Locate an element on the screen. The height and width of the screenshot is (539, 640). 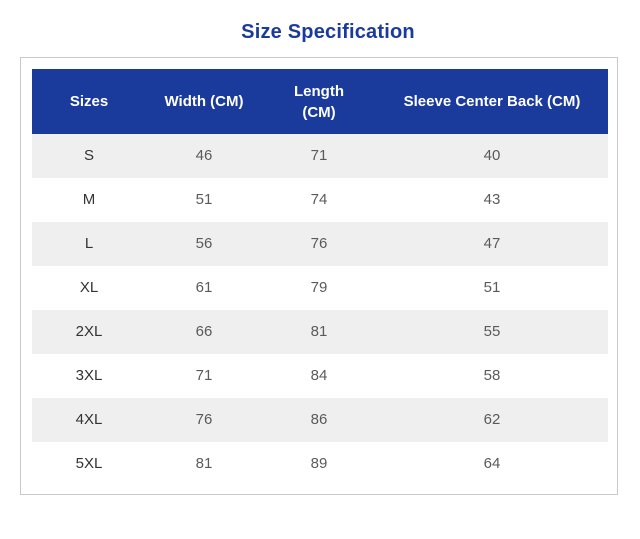
cell-length: 74 is located at coordinates (319, 200).